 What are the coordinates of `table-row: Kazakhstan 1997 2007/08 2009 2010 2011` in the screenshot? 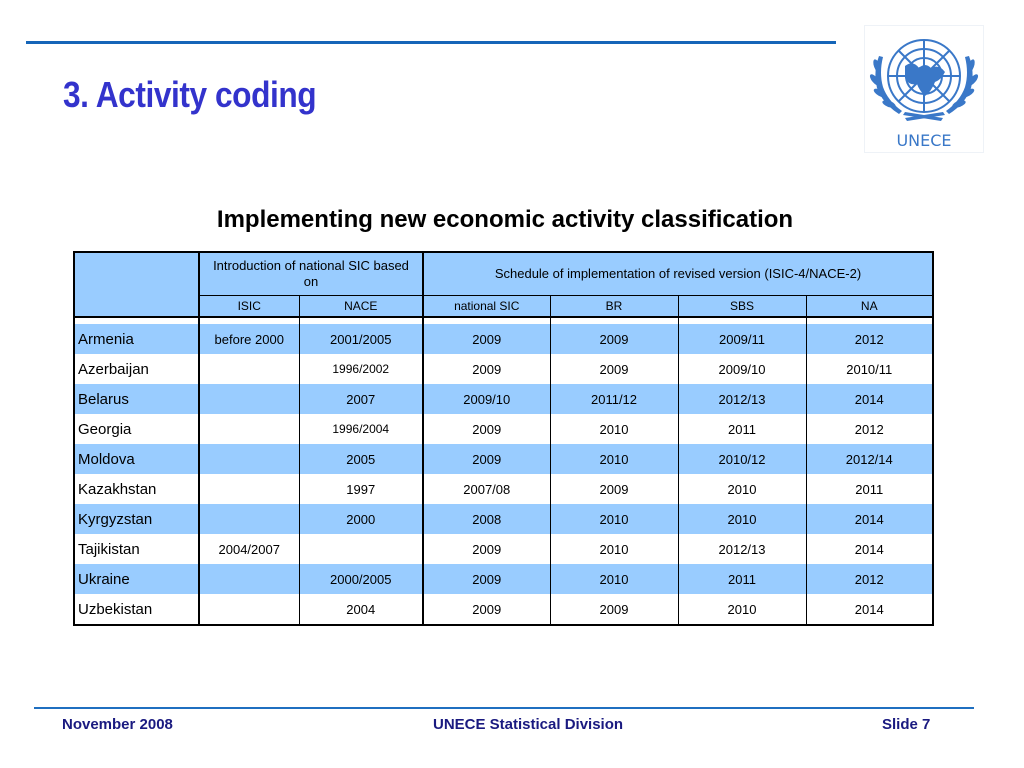 It's located at (503, 489).